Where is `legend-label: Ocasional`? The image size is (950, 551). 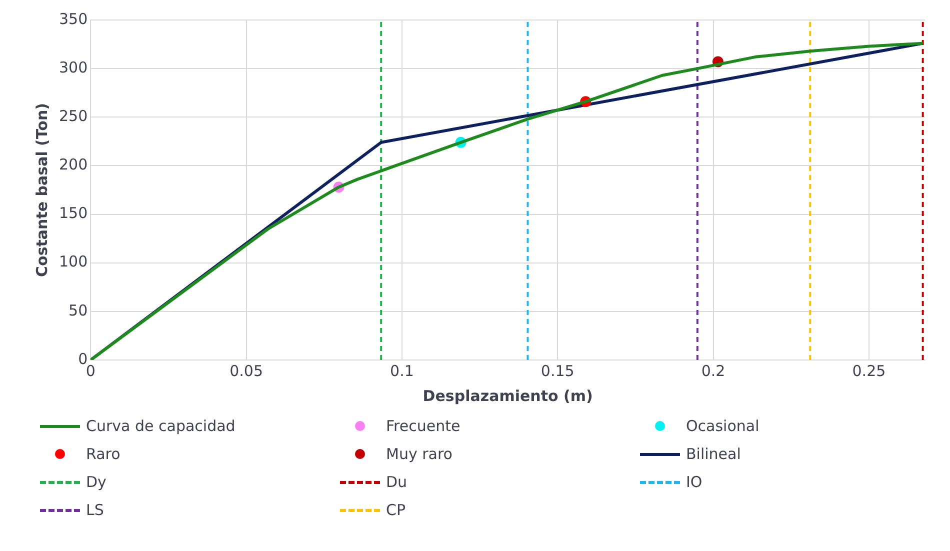 legend-label: Ocasional is located at coordinates (723, 426).